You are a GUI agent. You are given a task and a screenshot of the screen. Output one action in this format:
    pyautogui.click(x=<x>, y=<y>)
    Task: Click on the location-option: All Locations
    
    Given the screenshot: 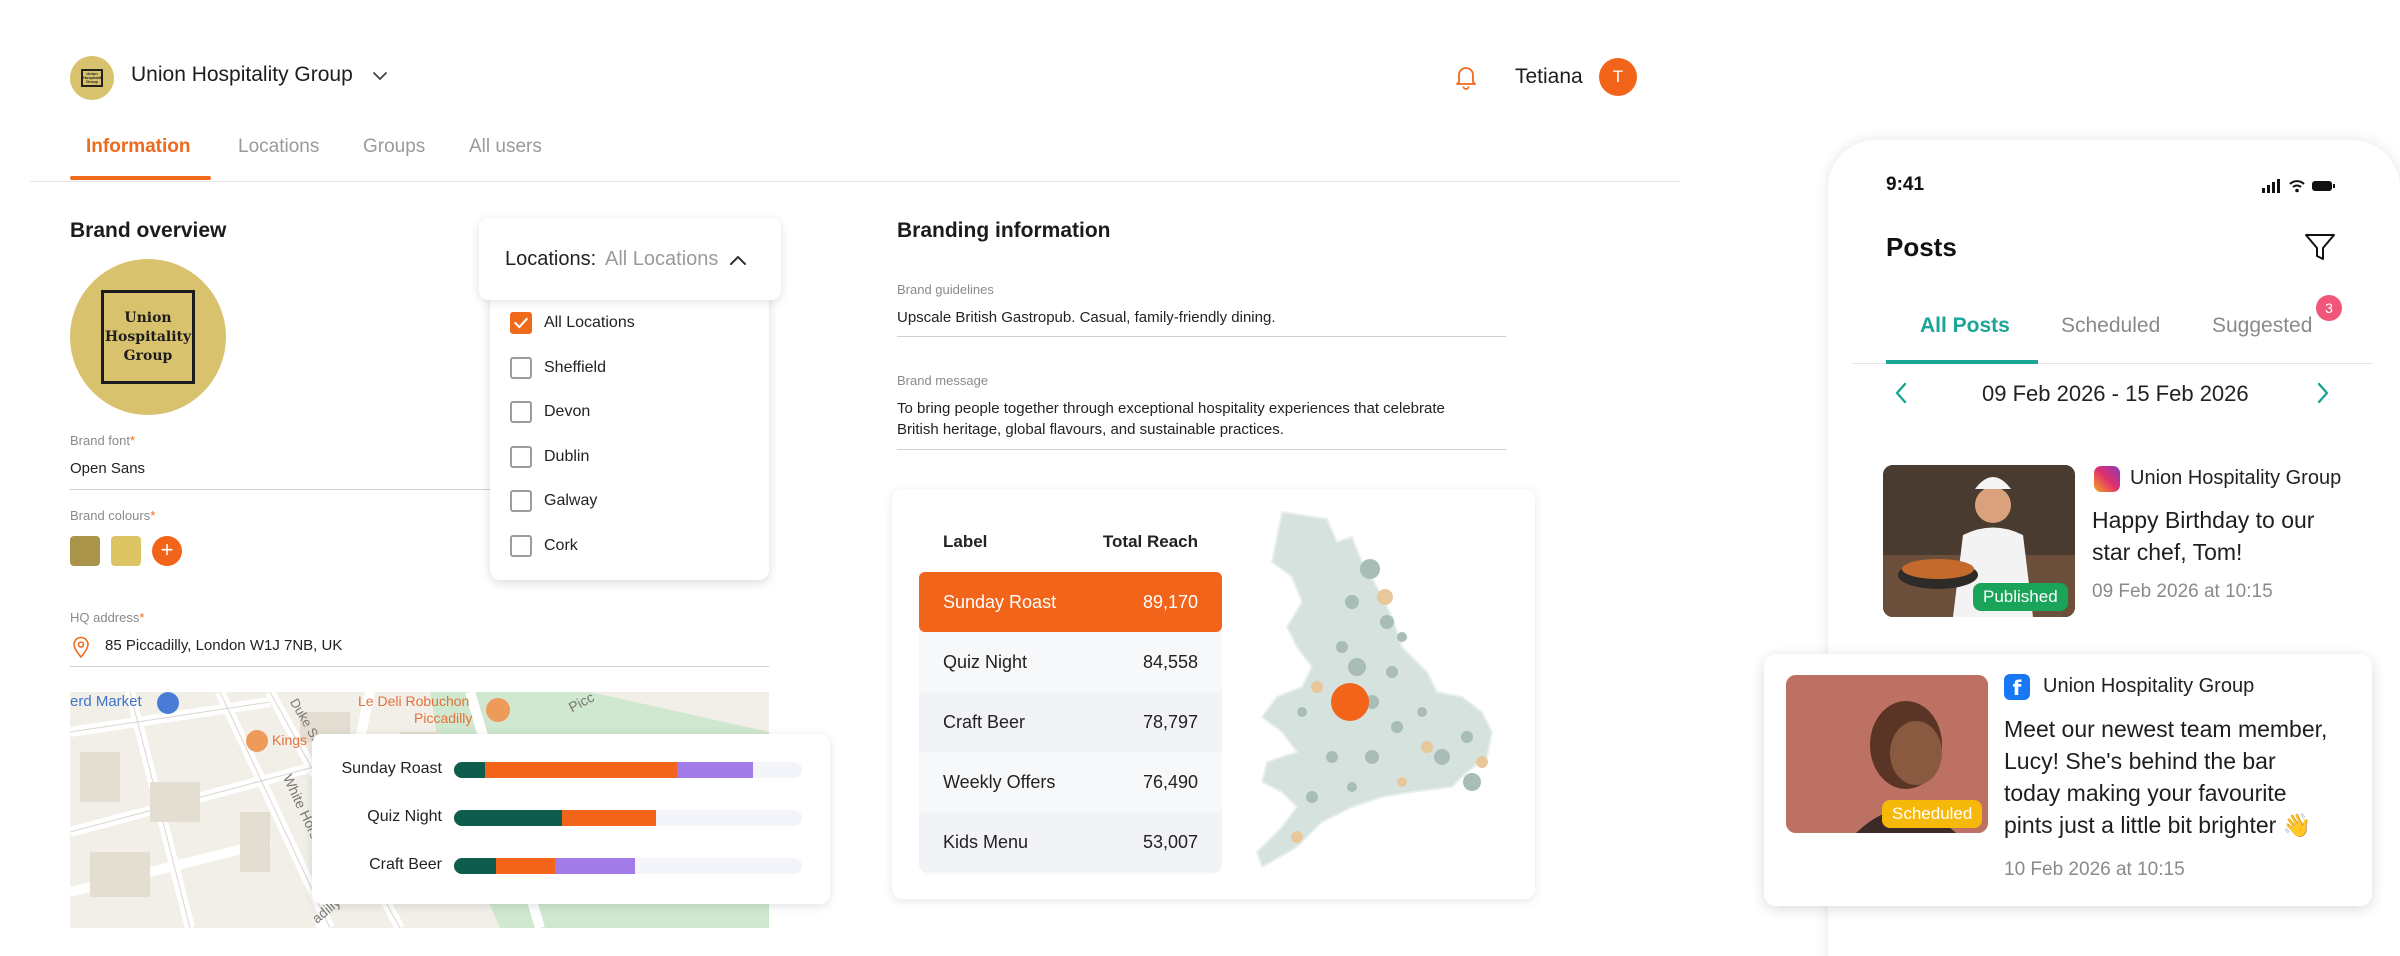 What is the action you would take?
    pyautogui.click(x=572, y=323)
    